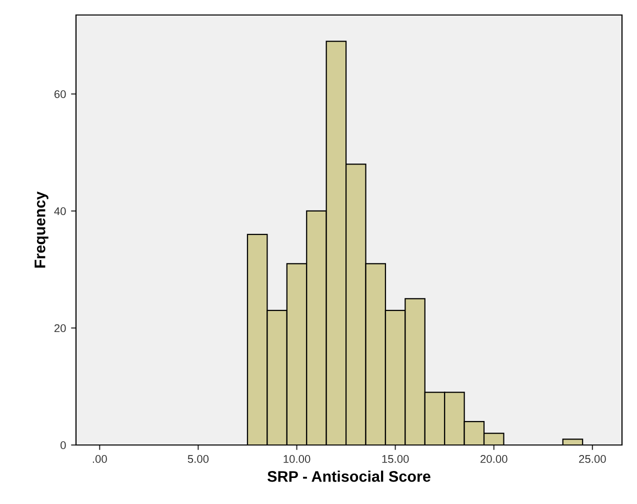 The width and height of the screenshot is (637, 504). What do you see at coordinates (198, 459) in the screenshot?
I see `x-tick-label: 5.00` at bounding box center [198, 459].